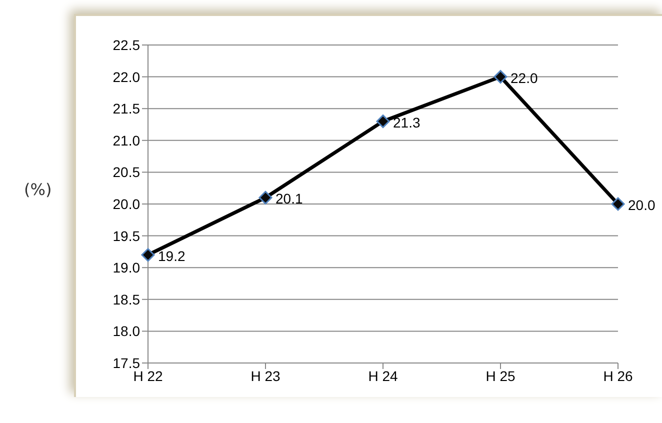  Describe the element at coordinates (126, 108) in the screenshot. I see `y-tick-label: 21.5` at that location.